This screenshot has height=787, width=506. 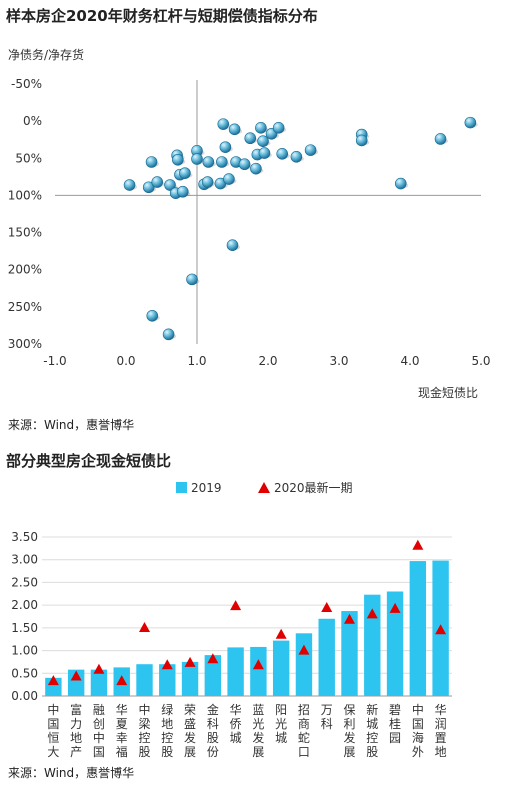 What do you see at coordinates (24, 605) in the screenshot?
I see `bar-y-tick-label: 2.00` at bounding box center [24, 605].